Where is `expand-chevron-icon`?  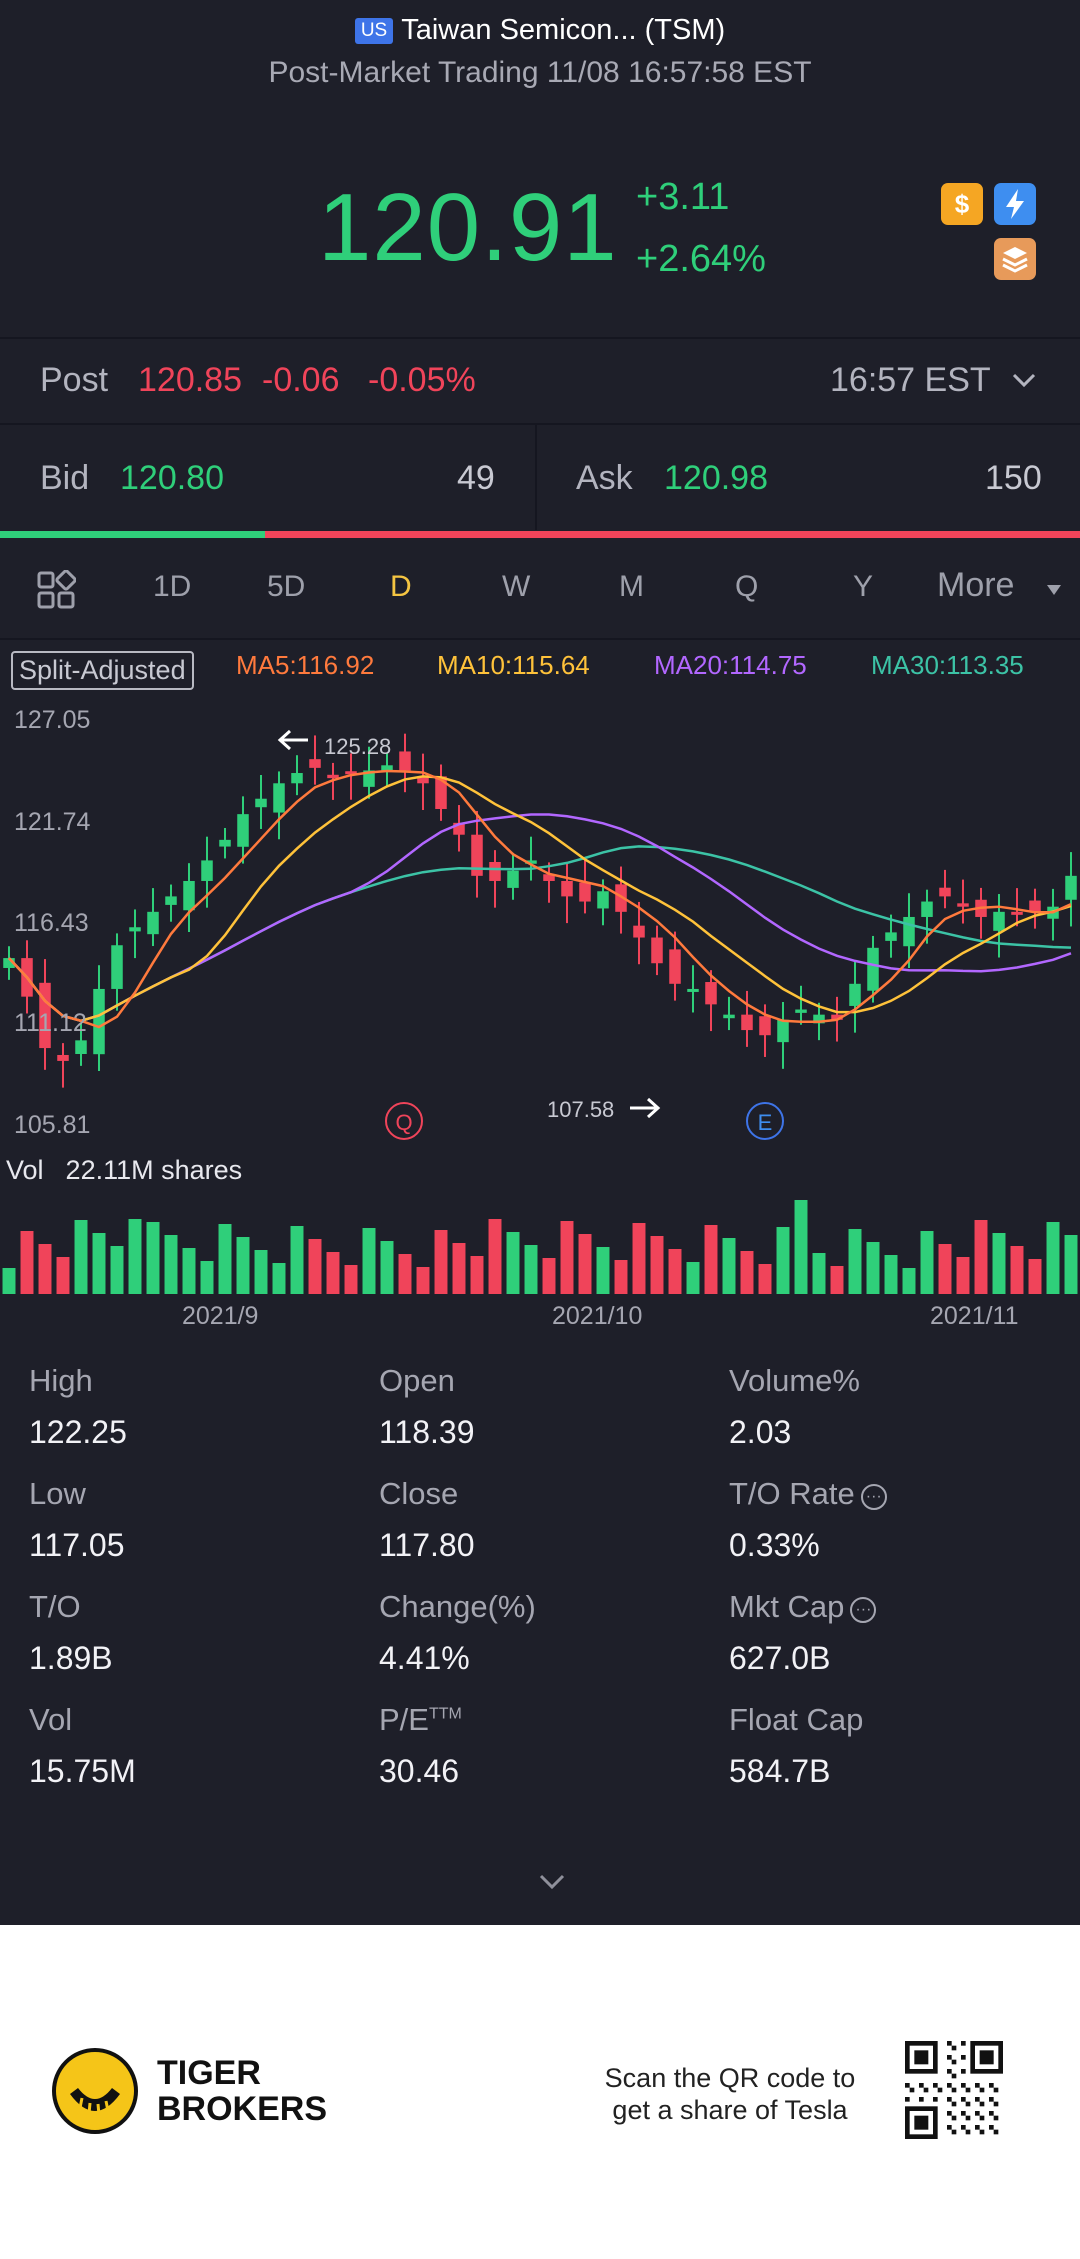
expand-chevron-icon is located at coordinates (552, 1882).